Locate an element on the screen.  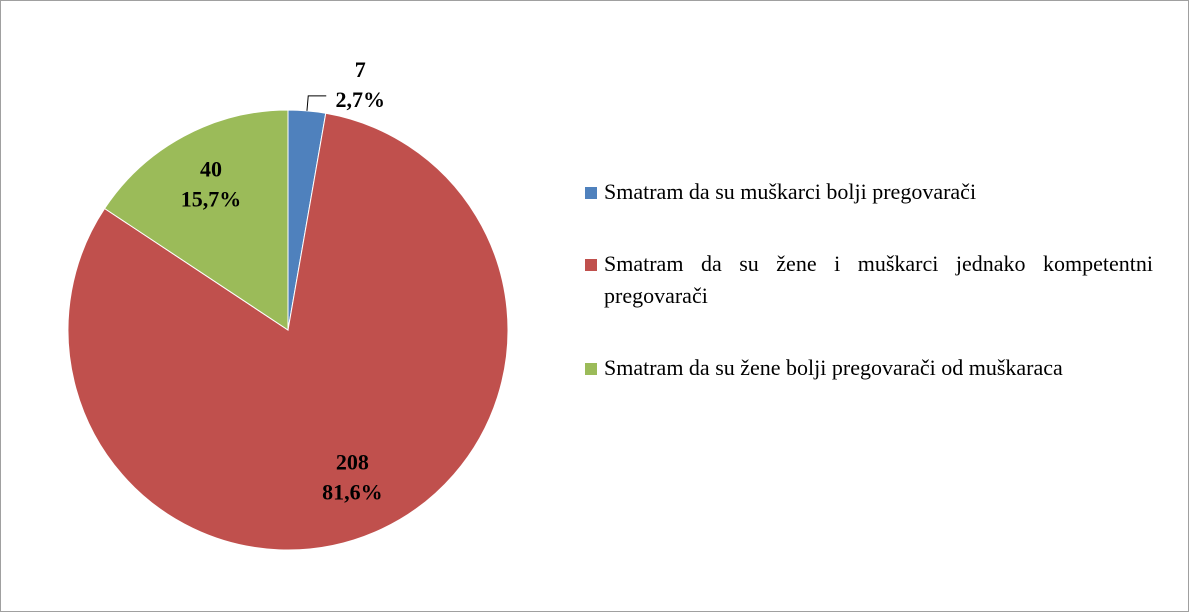
data-label: 208 is located at coordinates (352, 462).